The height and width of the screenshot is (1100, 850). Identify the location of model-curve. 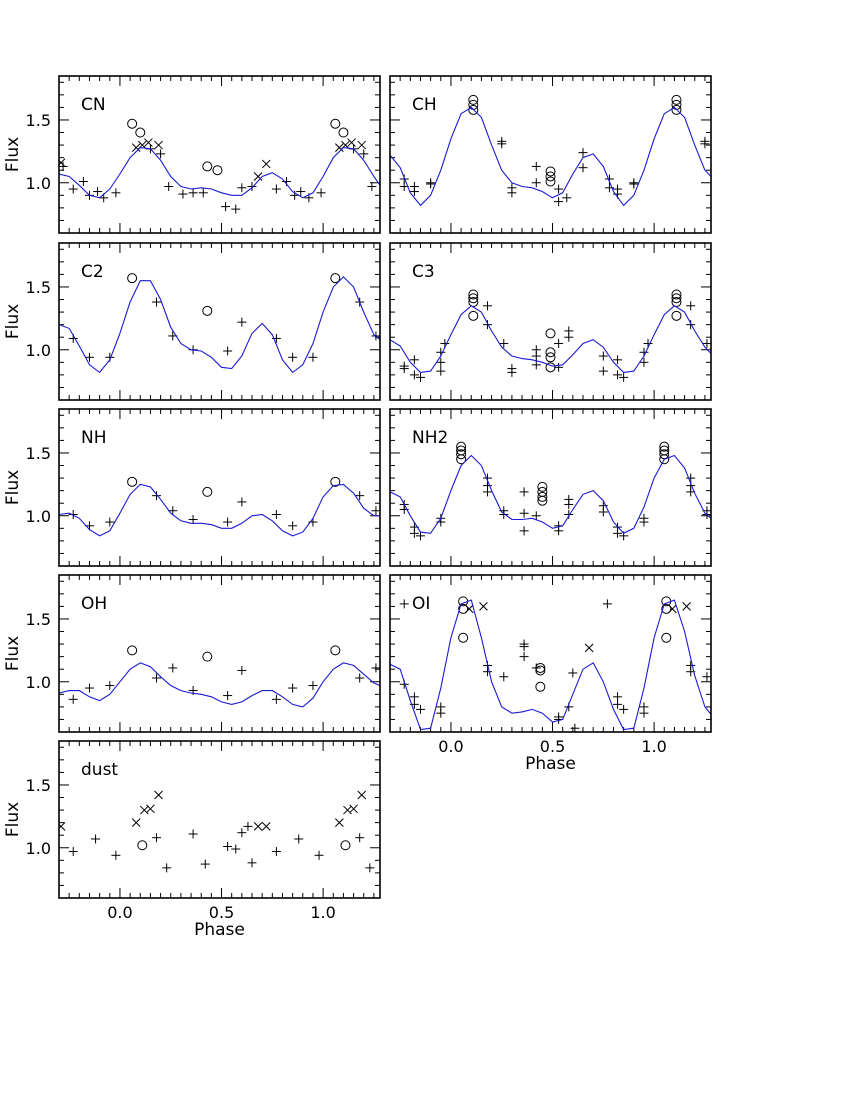
(219, 173).